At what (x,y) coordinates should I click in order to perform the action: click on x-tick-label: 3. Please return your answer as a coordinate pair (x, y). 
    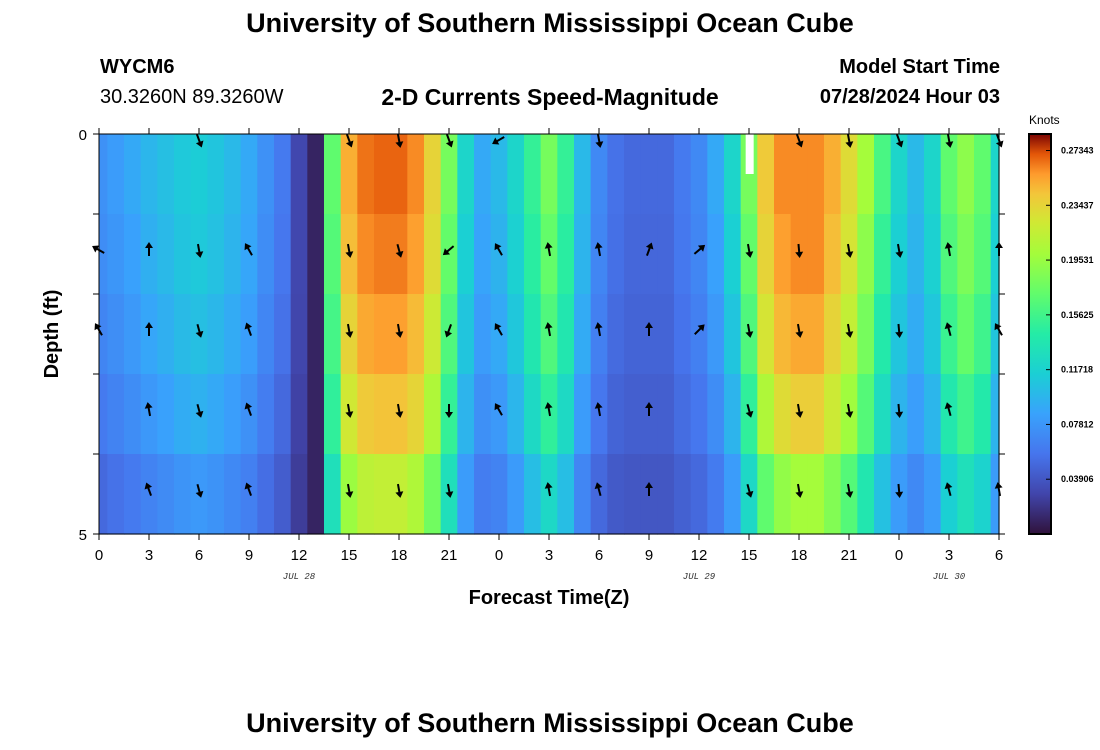
    Looking at the image, I should click on (949, 555).